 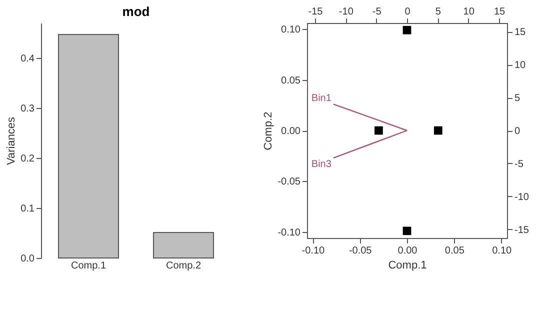 I want to click on x-tick-label: 0.10, so click(x=502, y=251).